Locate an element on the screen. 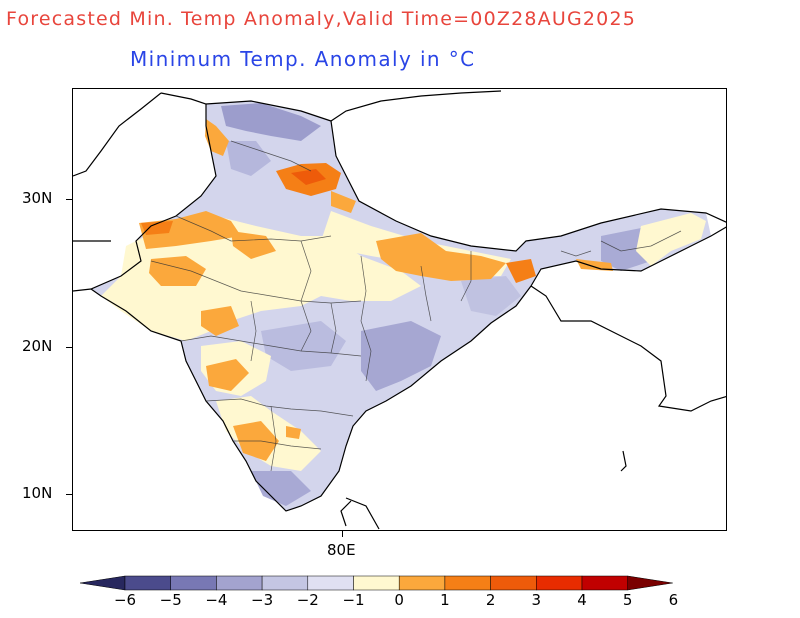  tick-20n is located at coordinates (69, 347).